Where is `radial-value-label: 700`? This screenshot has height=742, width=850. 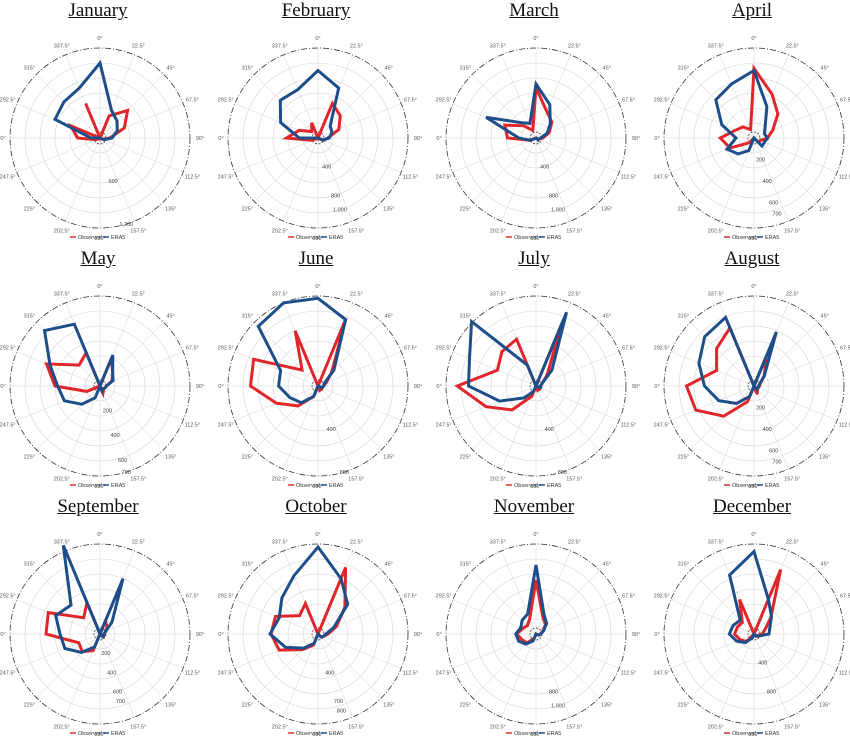 radial-value-label: 700 is located at coordinates (776, 462).